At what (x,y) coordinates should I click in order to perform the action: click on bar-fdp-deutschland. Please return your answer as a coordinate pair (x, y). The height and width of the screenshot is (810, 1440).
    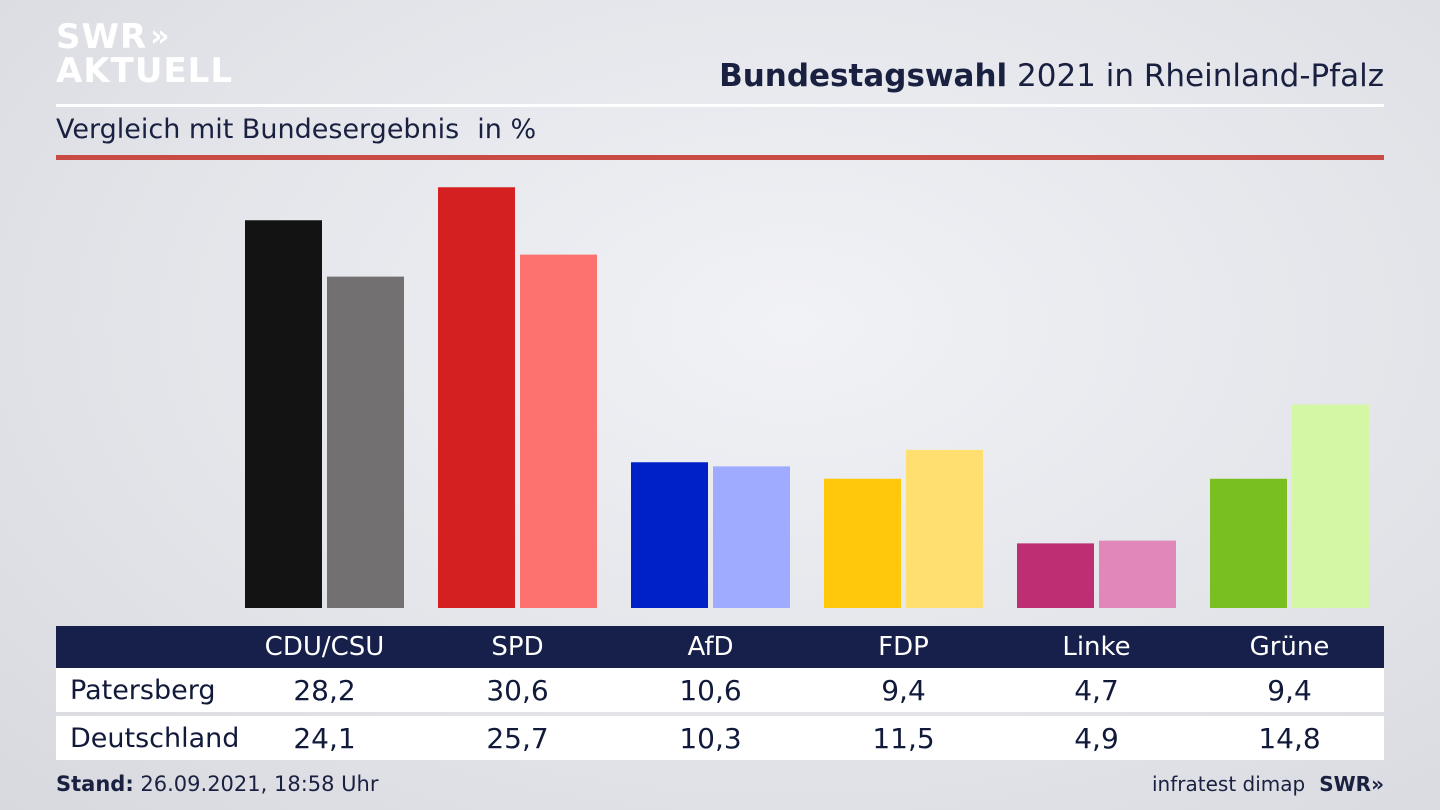
    Looking at the image, I should click on (944, 528).